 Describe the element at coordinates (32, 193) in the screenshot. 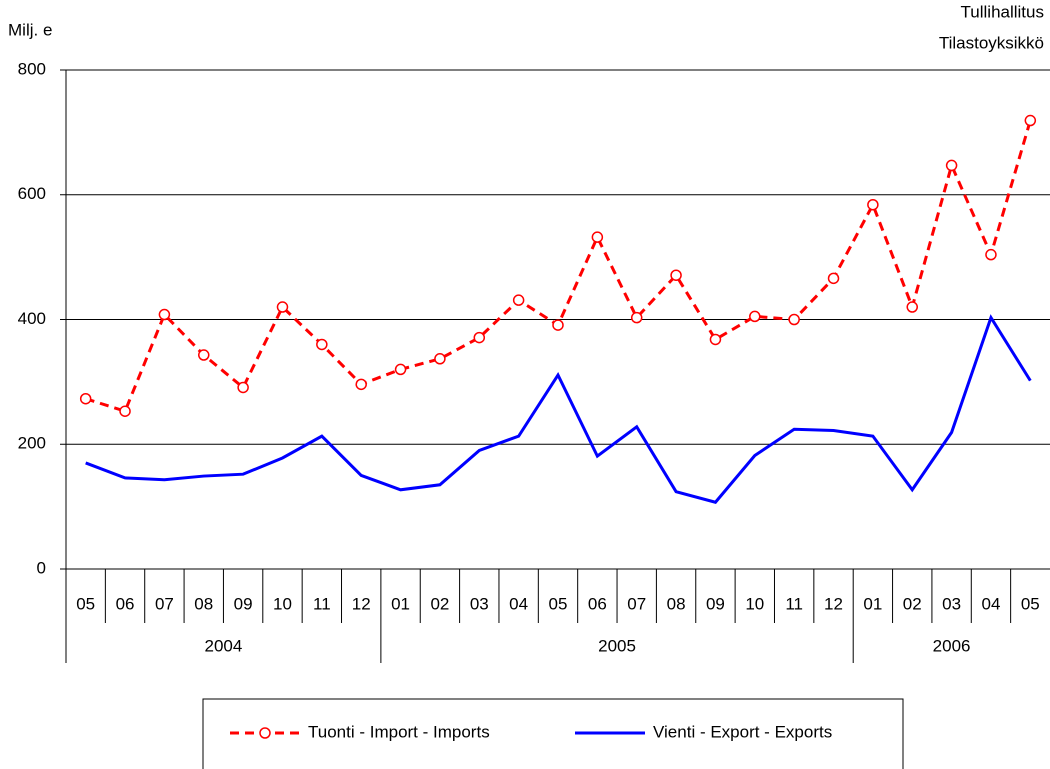

I see `y-tick-label: 600` at that location.